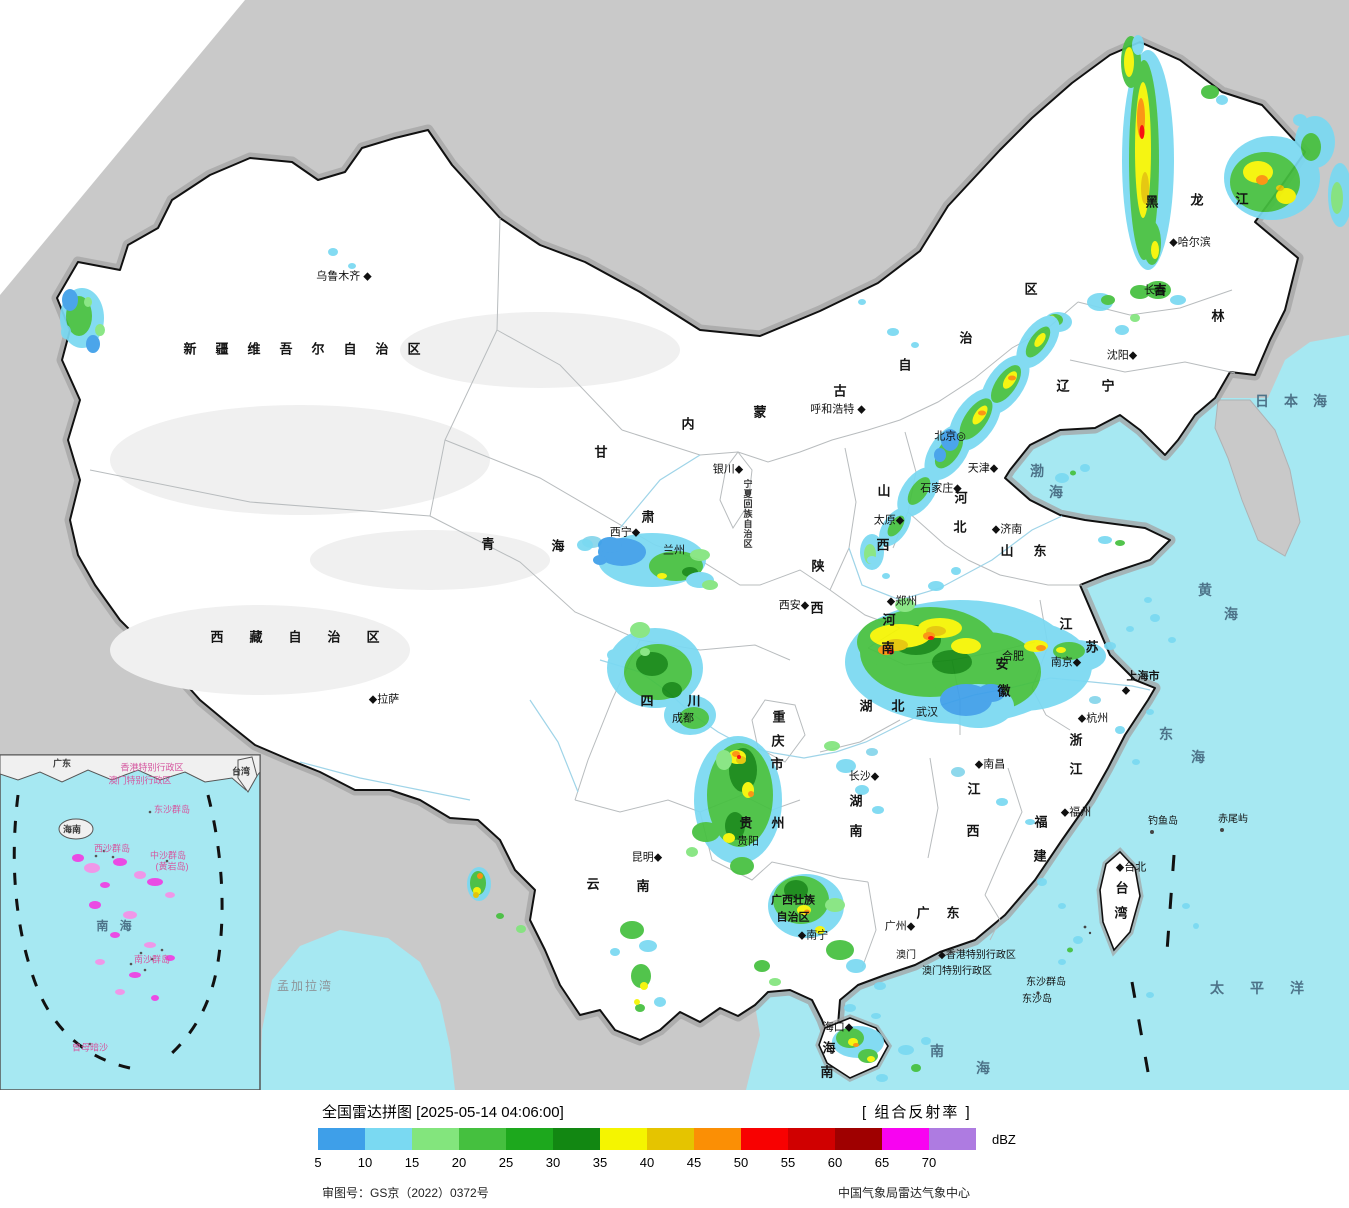  Describe the element at coordinates (929, 1162) in the screenshot. I see `legend-value: 70` at that location.